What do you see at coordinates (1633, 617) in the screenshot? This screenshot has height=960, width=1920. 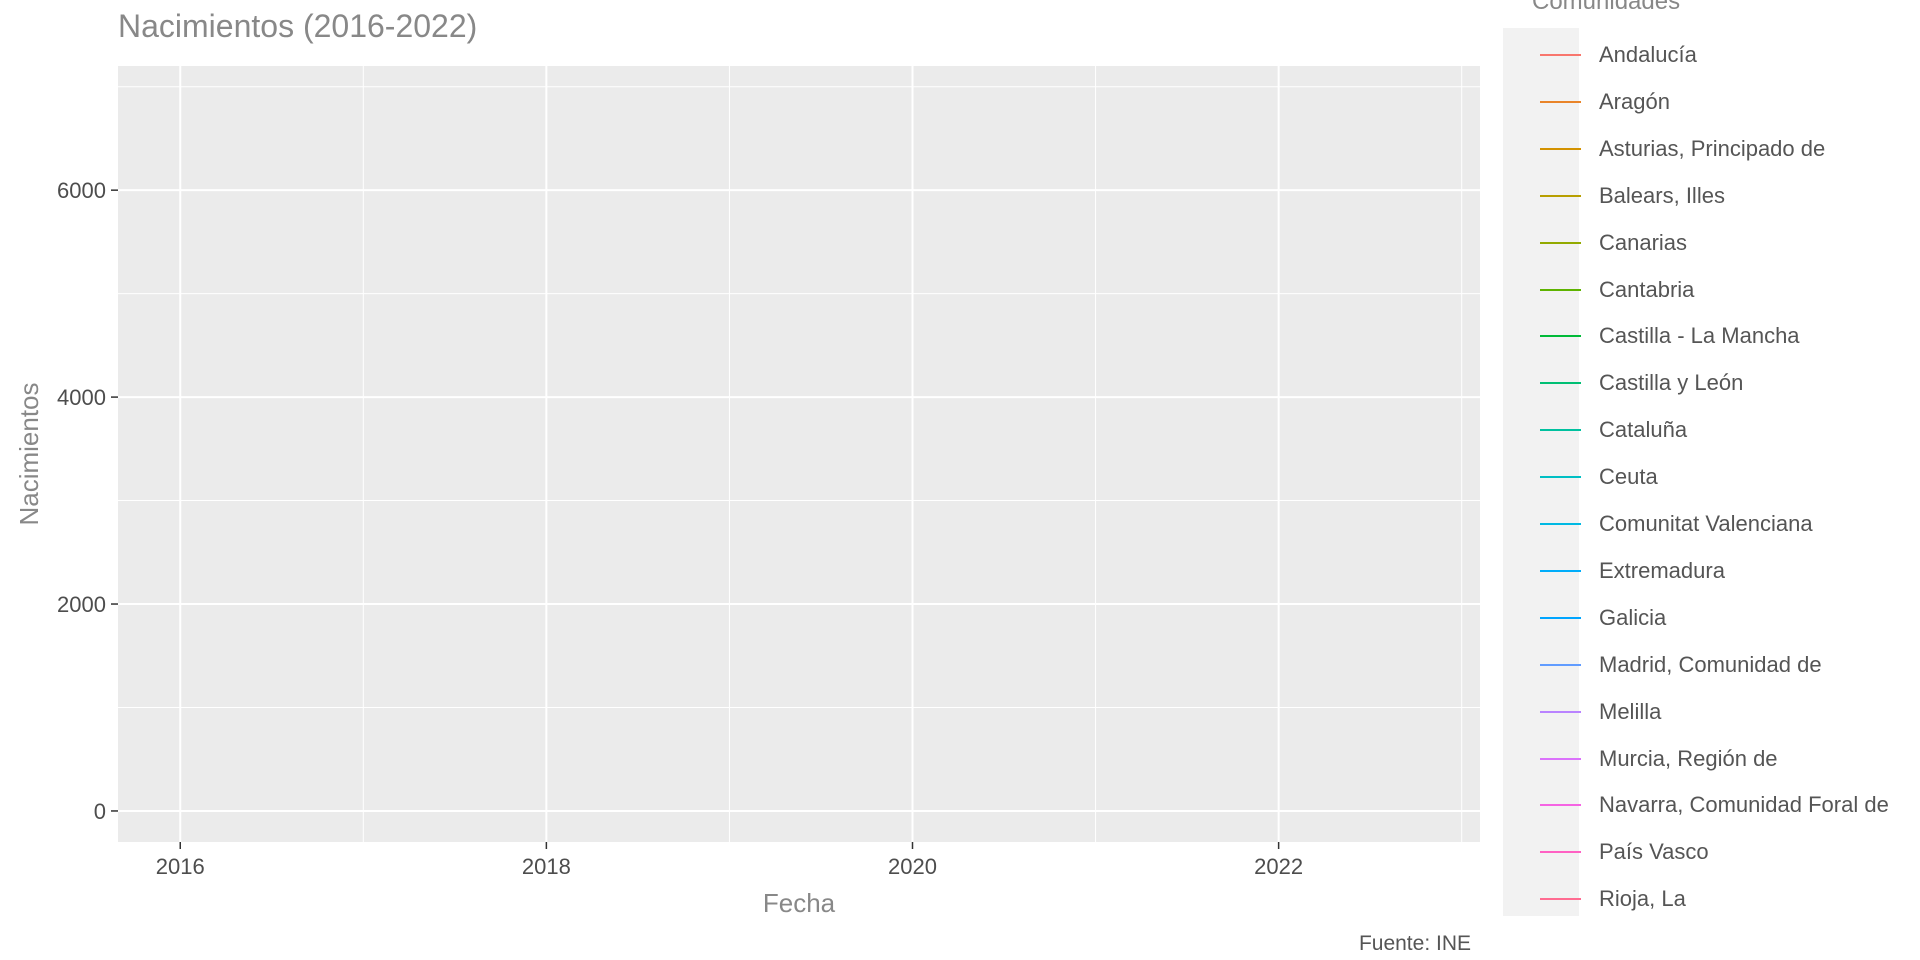 I see `legend-label: Galicia` at bounding box center [1633, 617].